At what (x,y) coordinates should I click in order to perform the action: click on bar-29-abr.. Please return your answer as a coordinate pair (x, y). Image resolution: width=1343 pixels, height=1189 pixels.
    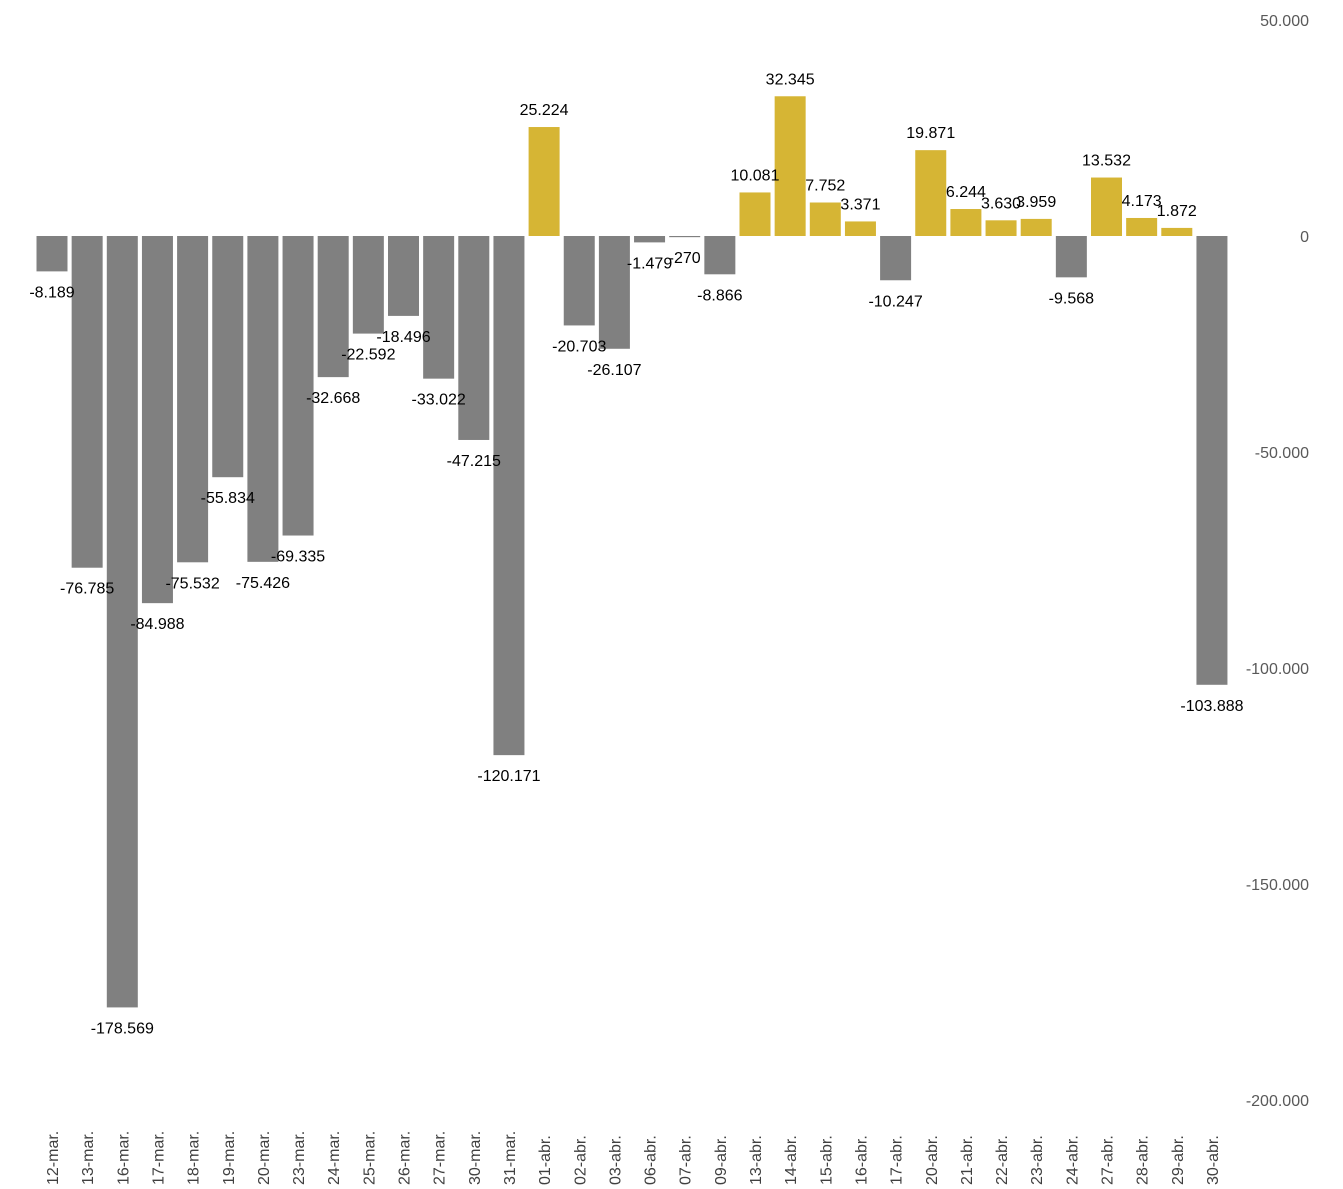
    Looking at the image, I should click on (1177, 231).